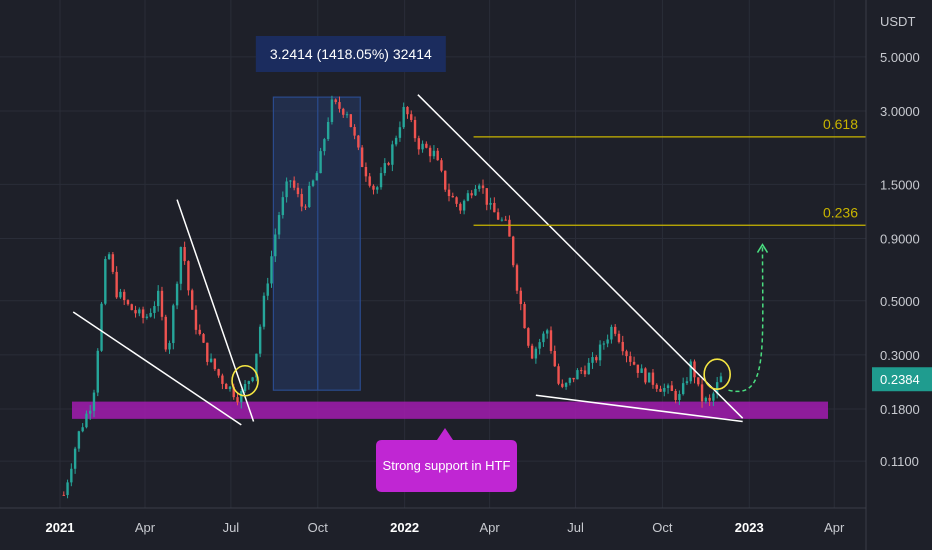  Describe the element at coordinates (900, 301) in the screenshot. I see `y-tick-label: 0.5000` at that location.